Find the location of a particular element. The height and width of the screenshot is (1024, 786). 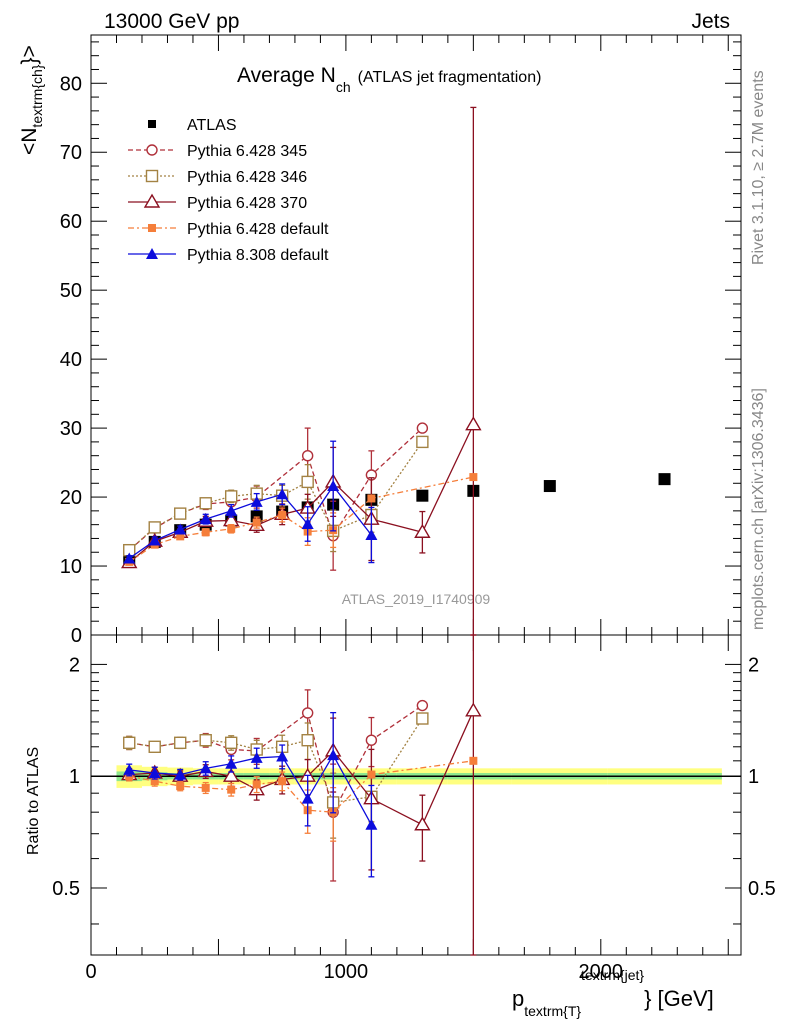

y-axis-label: <Ntextrm{ch}}> is located at coordinates (31, 100).